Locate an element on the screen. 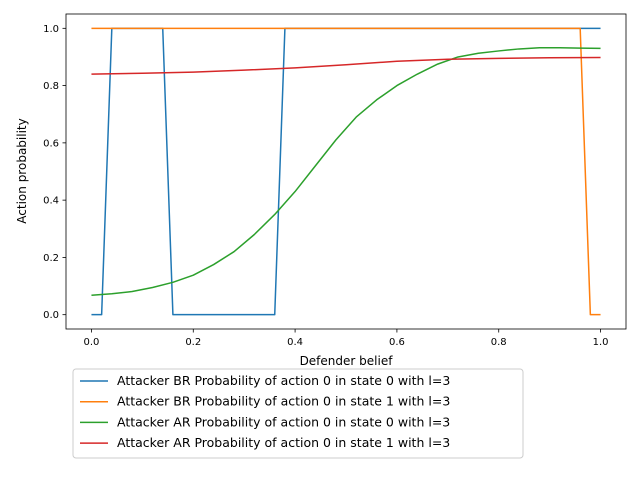 Image resolution: width=640 pixels, height=480 pixels. legend-box is located at coordinates (298, 413).